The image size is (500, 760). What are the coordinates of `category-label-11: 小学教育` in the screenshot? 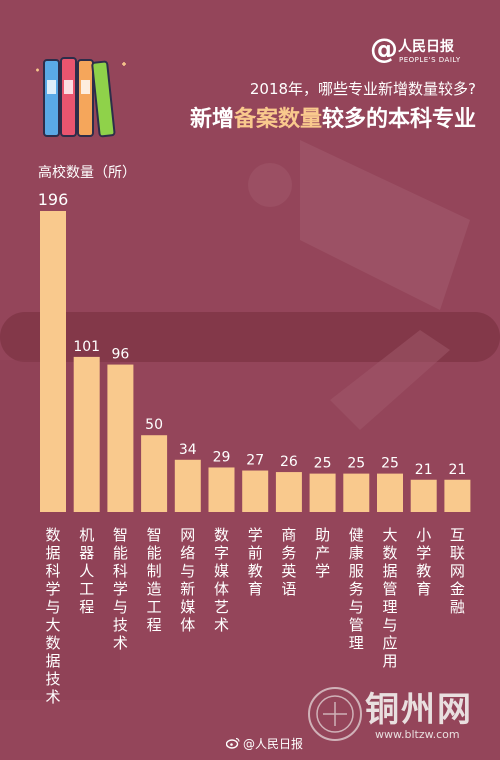 It's located at (423, 562).